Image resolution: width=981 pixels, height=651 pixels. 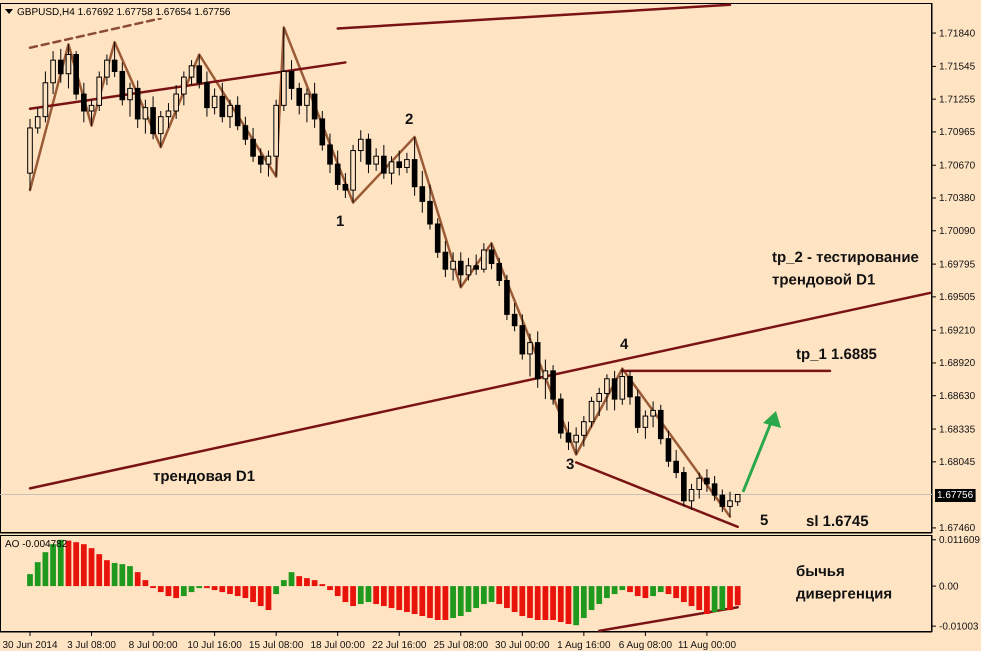 I want to click on annotation: 5, so click(x=764, y=520).